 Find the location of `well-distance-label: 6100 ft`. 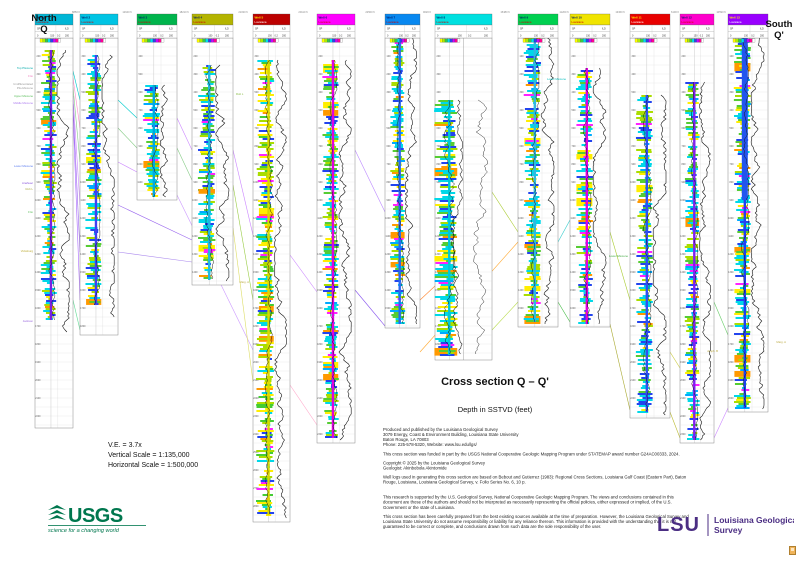

well-distance-label: 6100 ft is located at coordinates (675, 12).